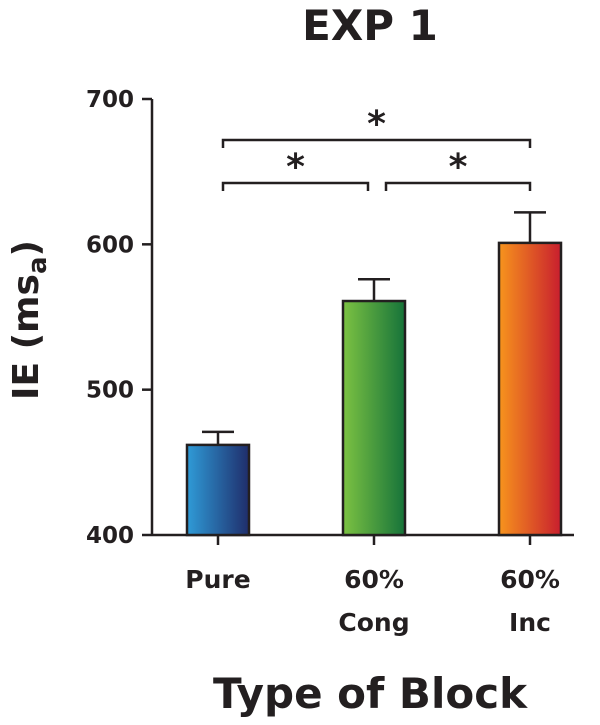  Describe the element at coordinates (29, 320) in the screenshot. I see `y-axis-label: IE (msa)` at that location.